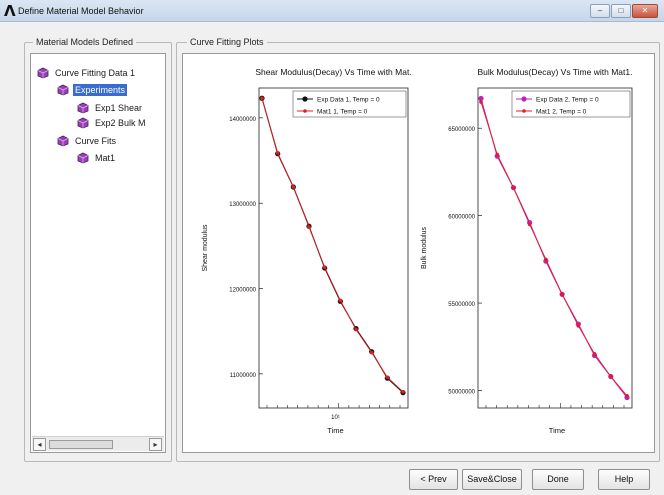  I want to click on minimize-icon: –, so click(600, 10).